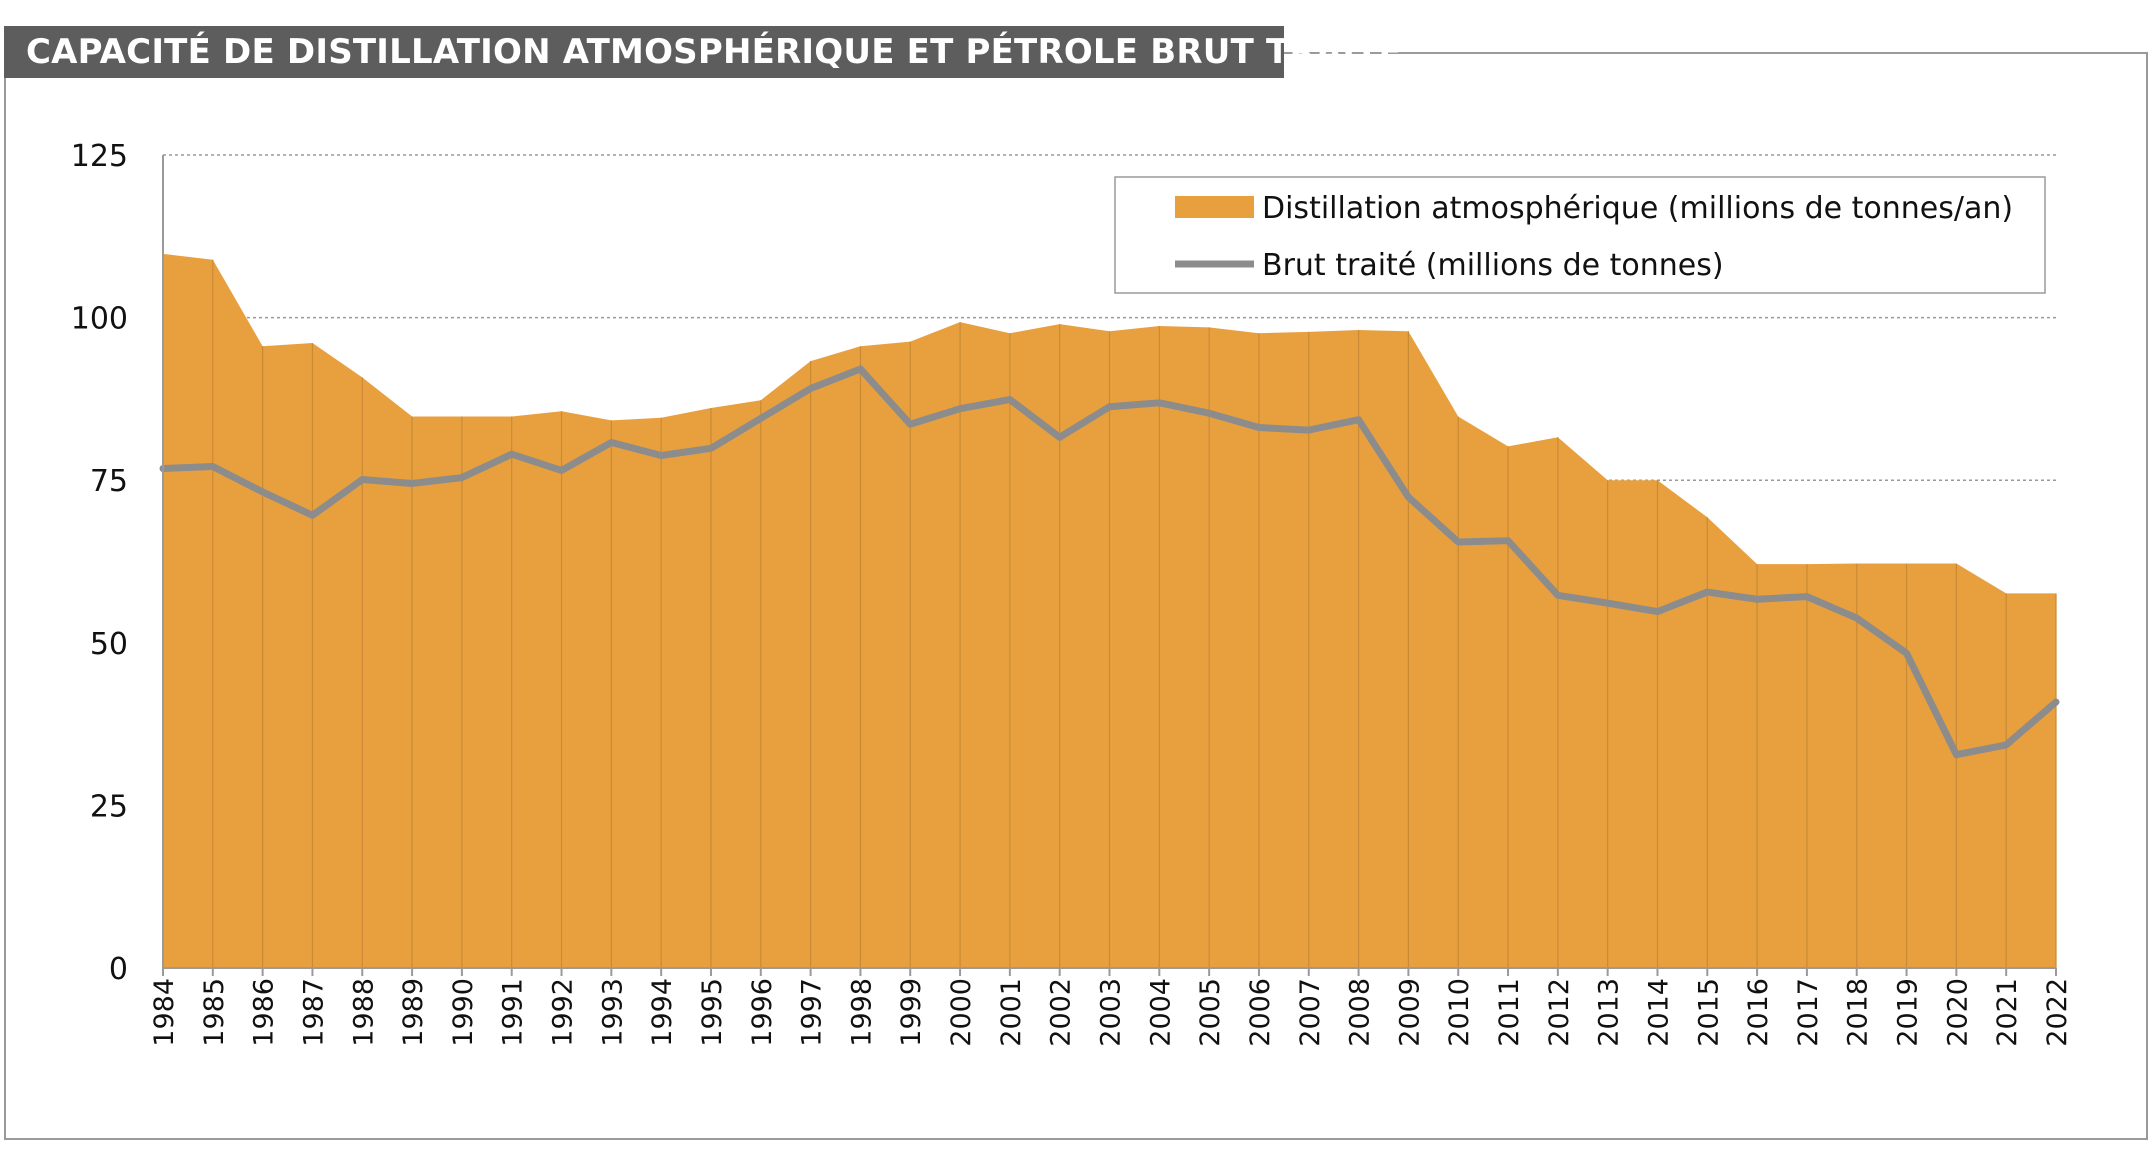  Describe the element at coordinates (612, 1012) in the screenshot. I see `x-tick-label-1993: 1993` at that location.